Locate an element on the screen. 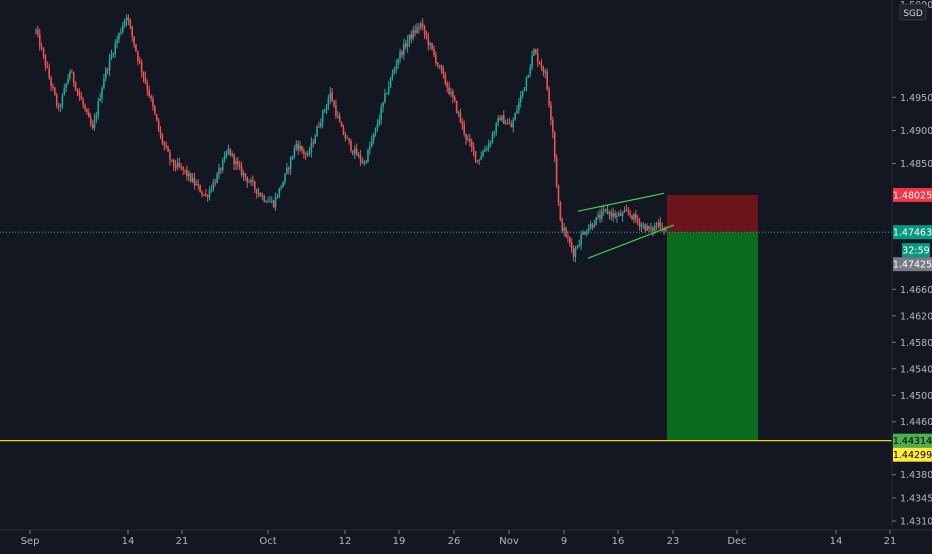  wedge-upper-trendline is located at coordinates (621, 202).